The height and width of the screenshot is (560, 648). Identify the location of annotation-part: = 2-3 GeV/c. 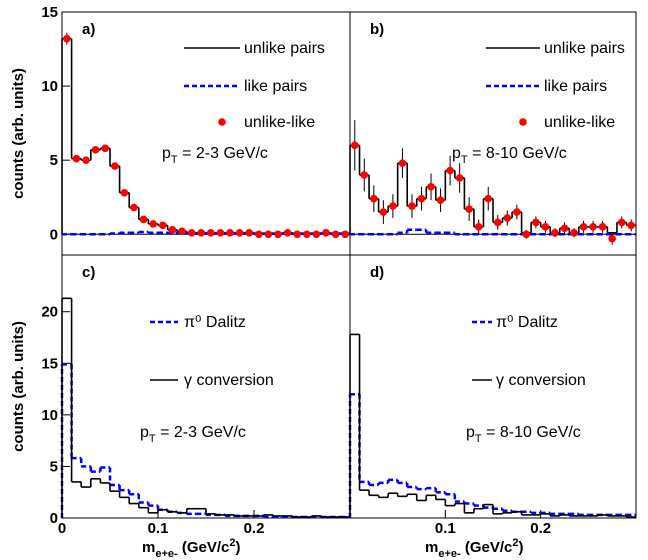
(201, 432).